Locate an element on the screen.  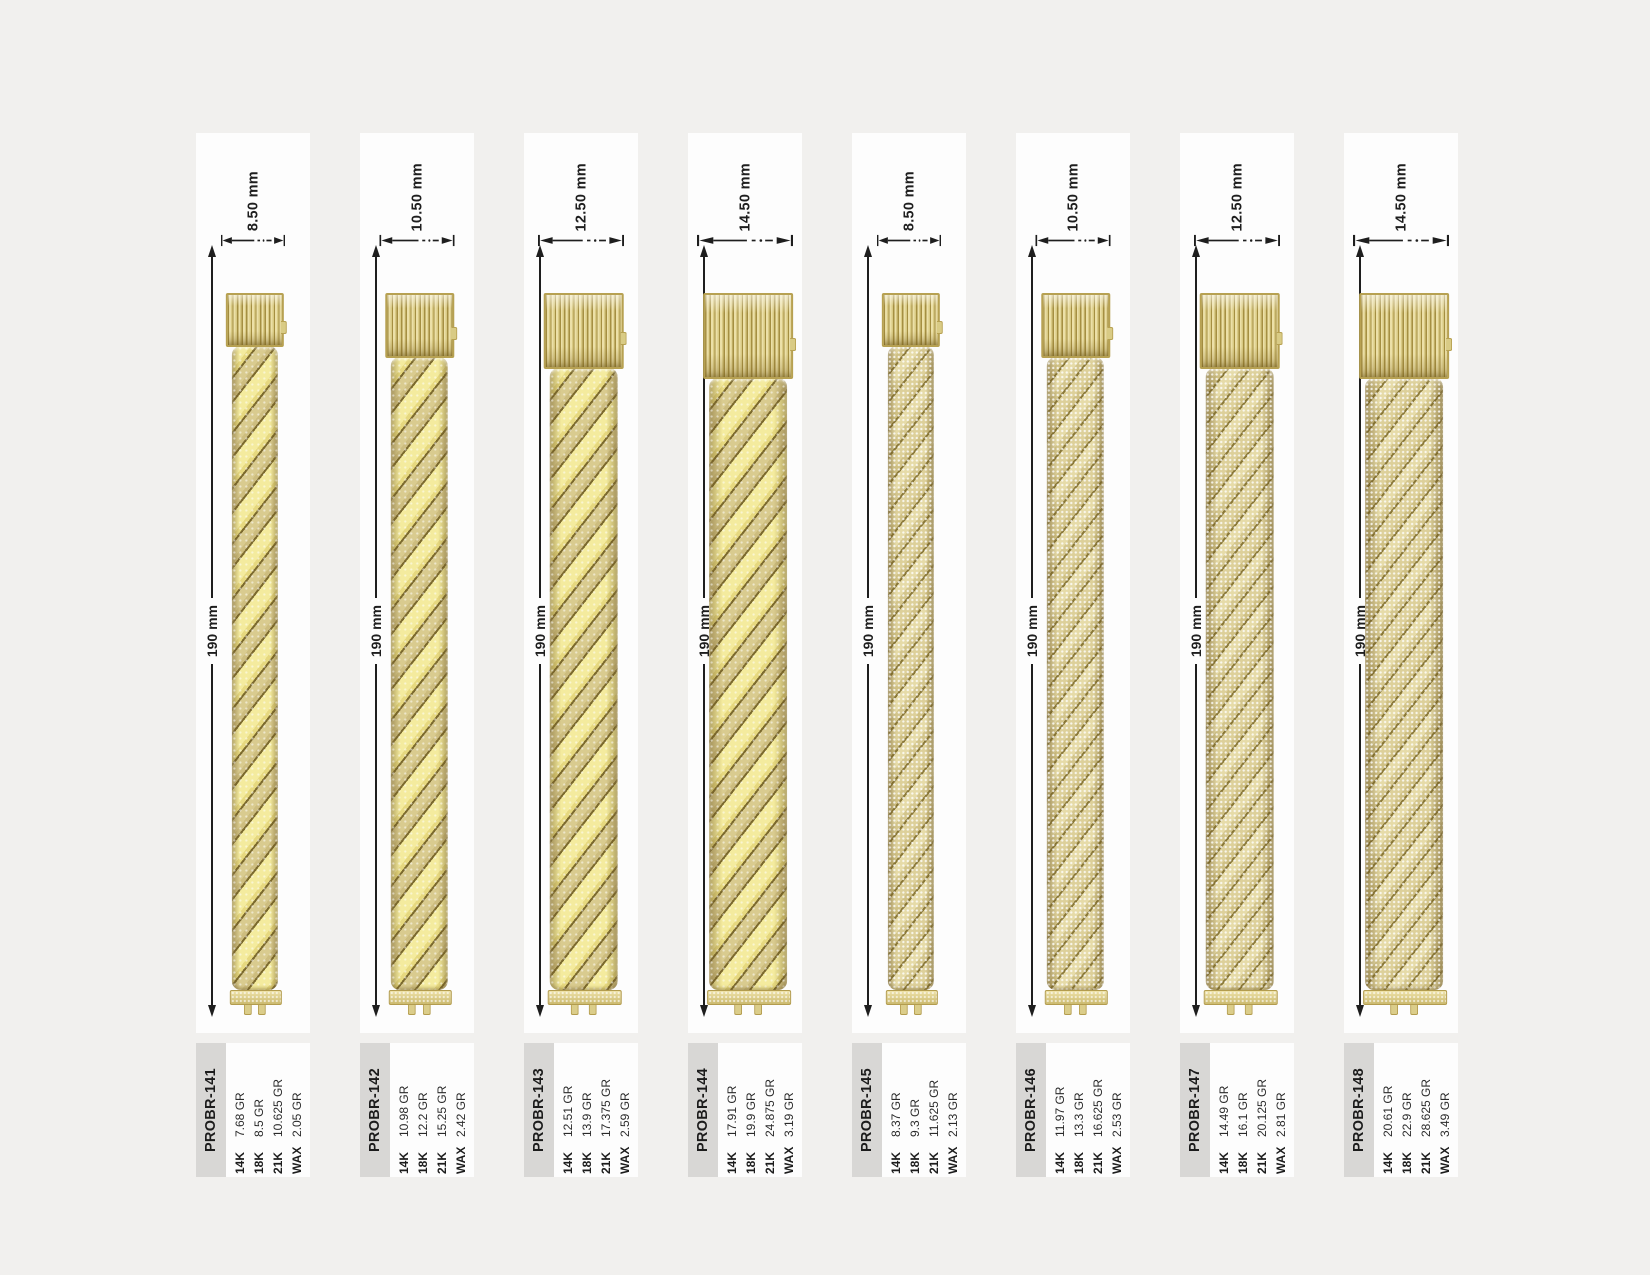
weight-row: WAX 2.05 GR is located at coordinates (296, 1108).